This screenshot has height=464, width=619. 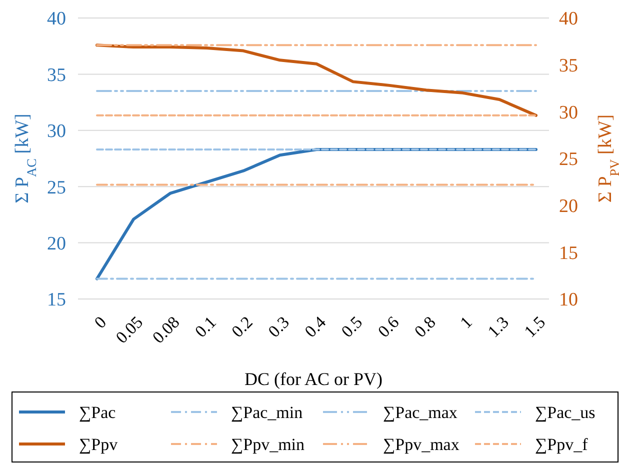 What do you see at coordinates (278, 327) in the screenshot?
I see `x-tick-label: 0.3` at bounding box center [278, 327].